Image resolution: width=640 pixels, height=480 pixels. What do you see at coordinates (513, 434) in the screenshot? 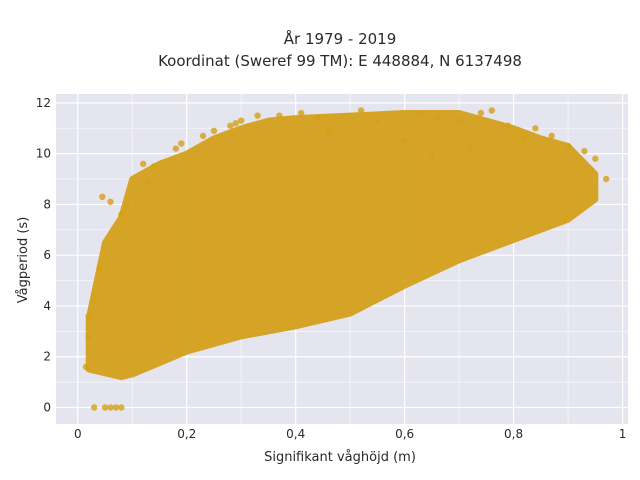
I see `x-tick-label: 0,8` at bounding box center [513, 434].